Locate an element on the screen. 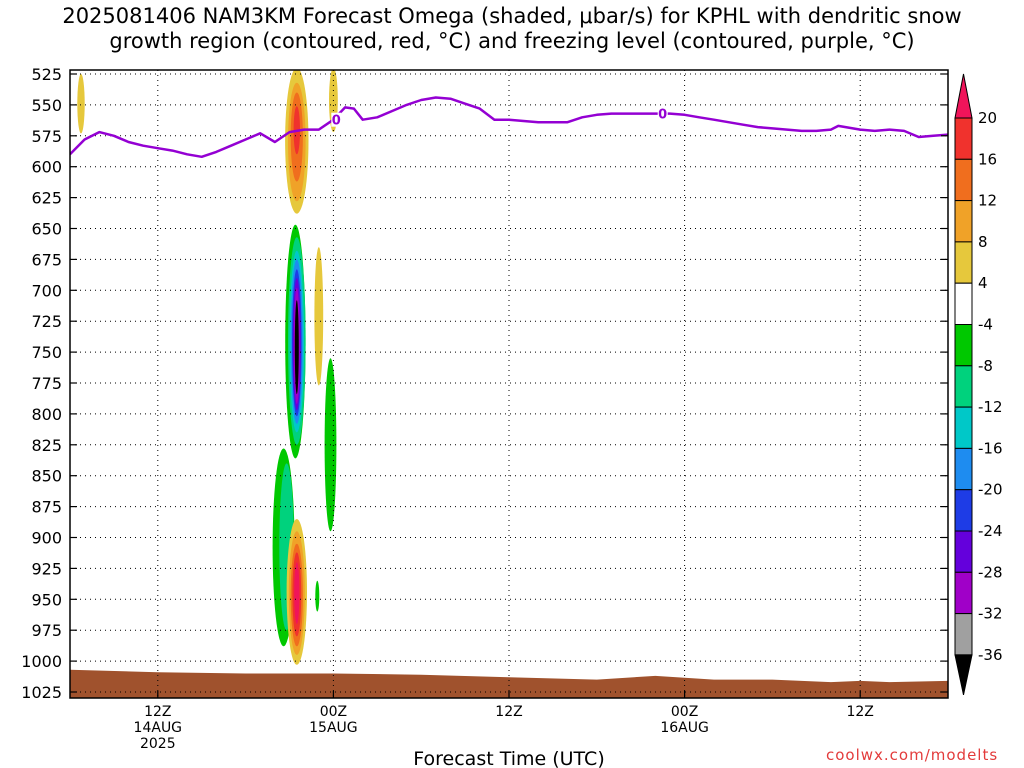 Image resolution: width=1024 pixels, height=768 pixels. terrain-fill is located at coordinates (509, 683).